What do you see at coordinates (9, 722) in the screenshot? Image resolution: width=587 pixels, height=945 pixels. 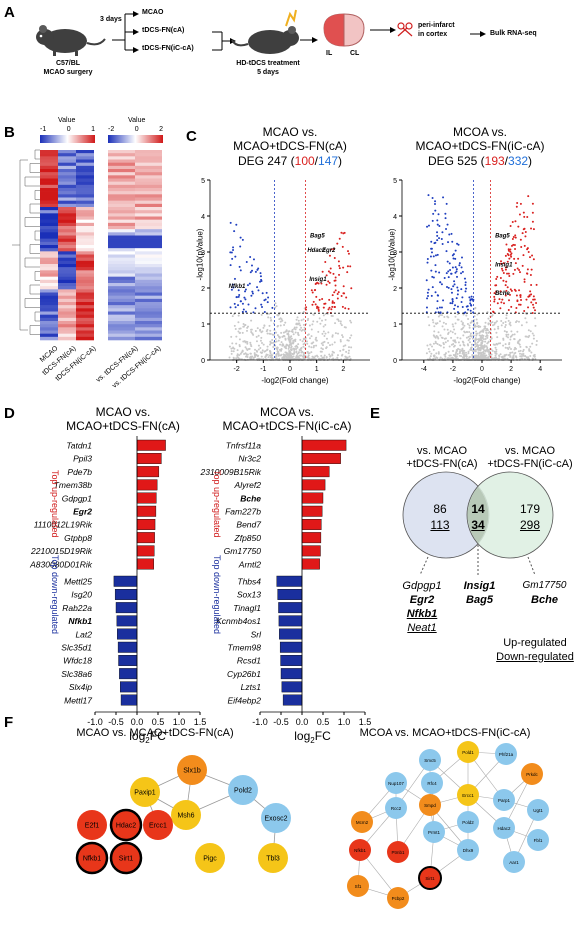 I see `panel-letter-f: F` at bounding box center [9, 722].